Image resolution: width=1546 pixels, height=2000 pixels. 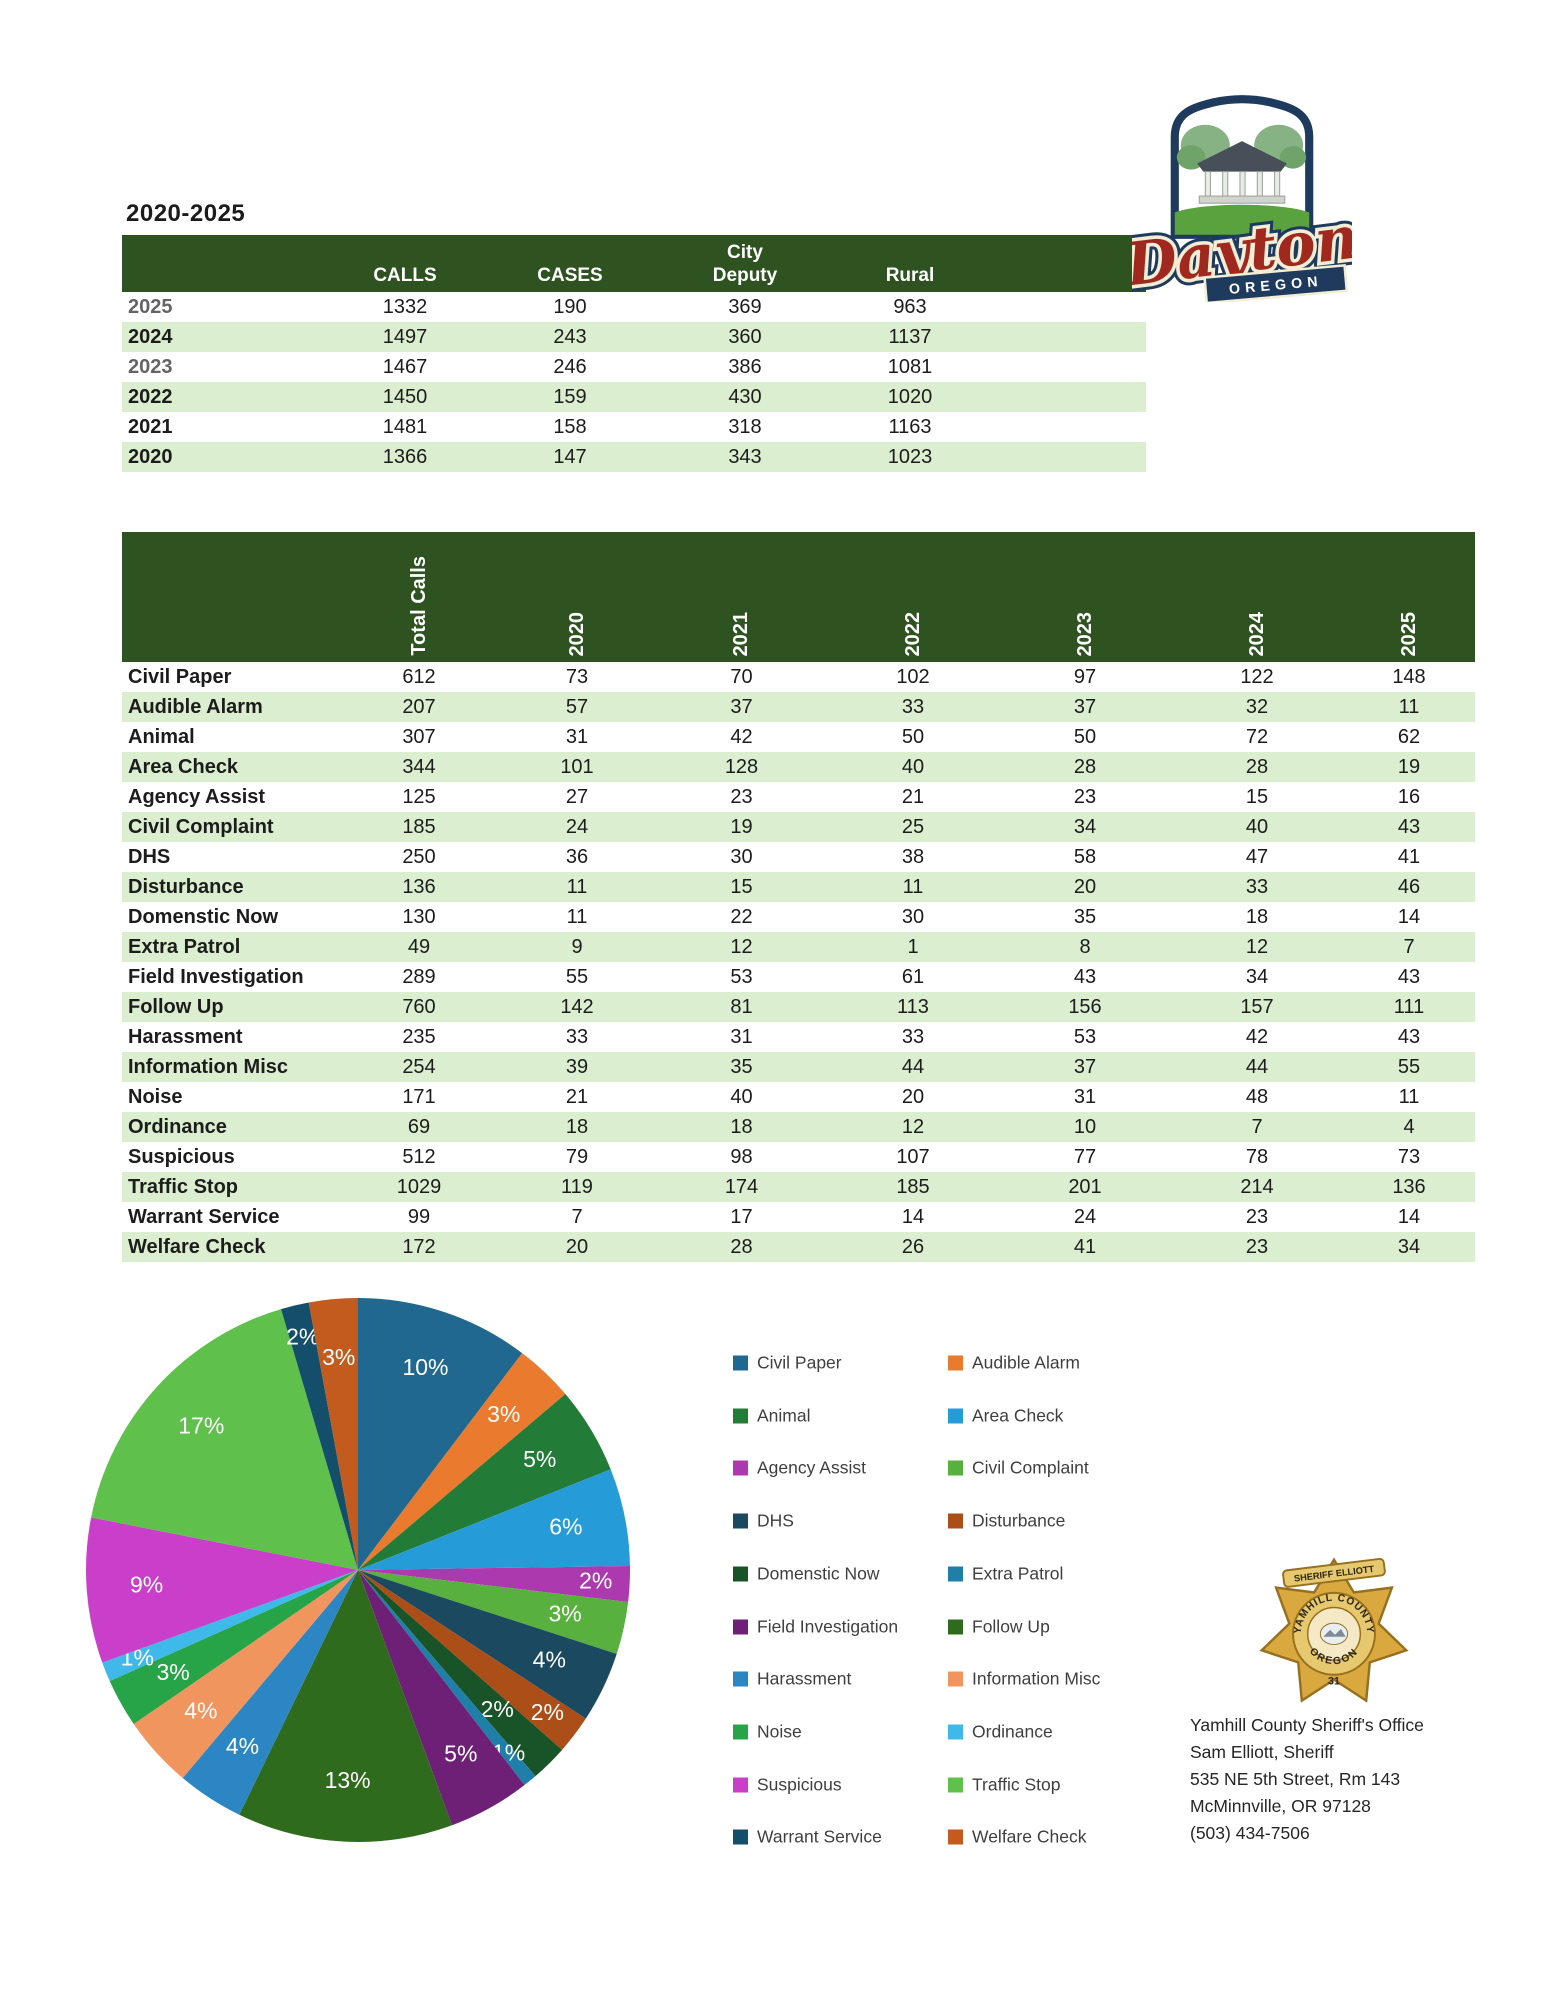 What do you see at coordinates (186, 887) in the screenshot?
I see `detail-row-label: Disturbance` at bounding box center [186, 887].